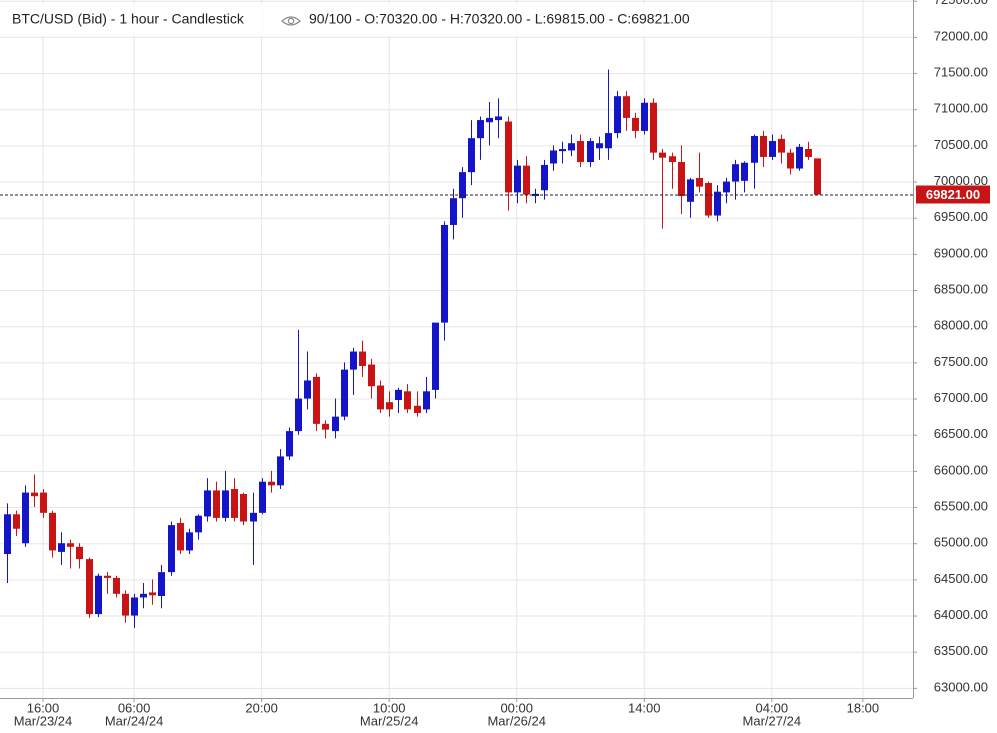 The height and width of the screenshot is (733, 997). I want to click on y-tick-label: 66000.00, so click(961, 469).